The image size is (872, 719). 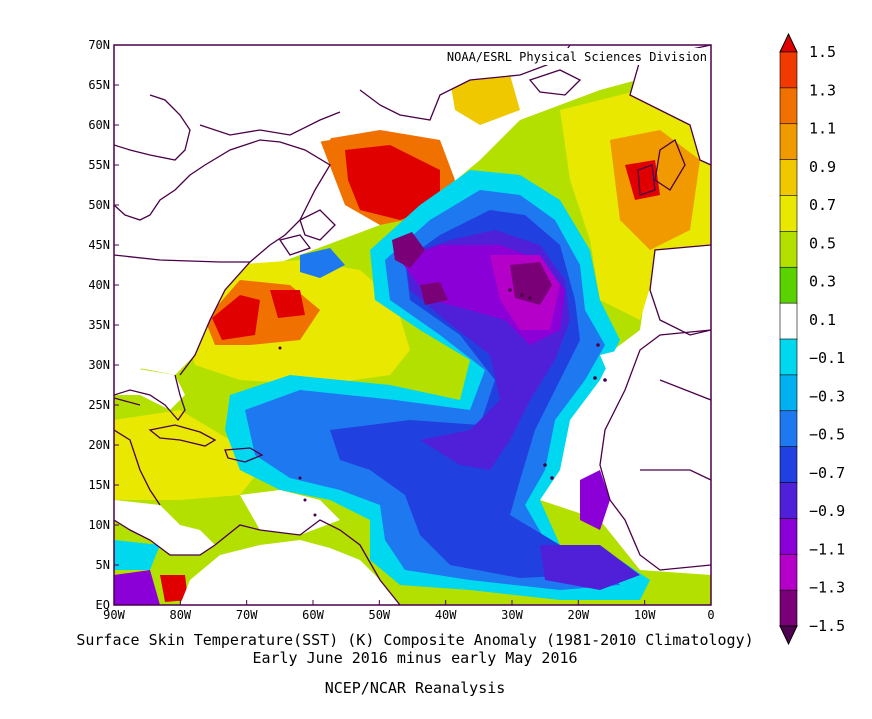 What do you see at coordinates (174, 588) in the screenshot?
I see `anomaly-red-panama` at bounding box center [174, 588].